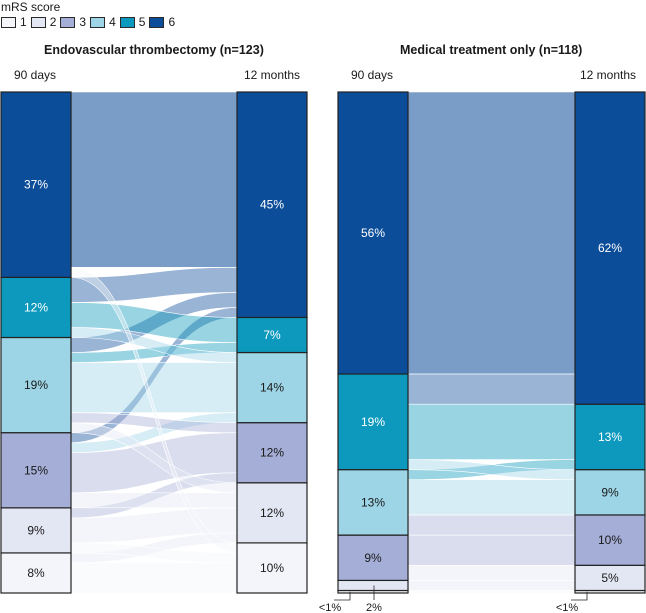 The image size is (646, 613). I want to click on legend-title: mRS score, so click(31, 7).